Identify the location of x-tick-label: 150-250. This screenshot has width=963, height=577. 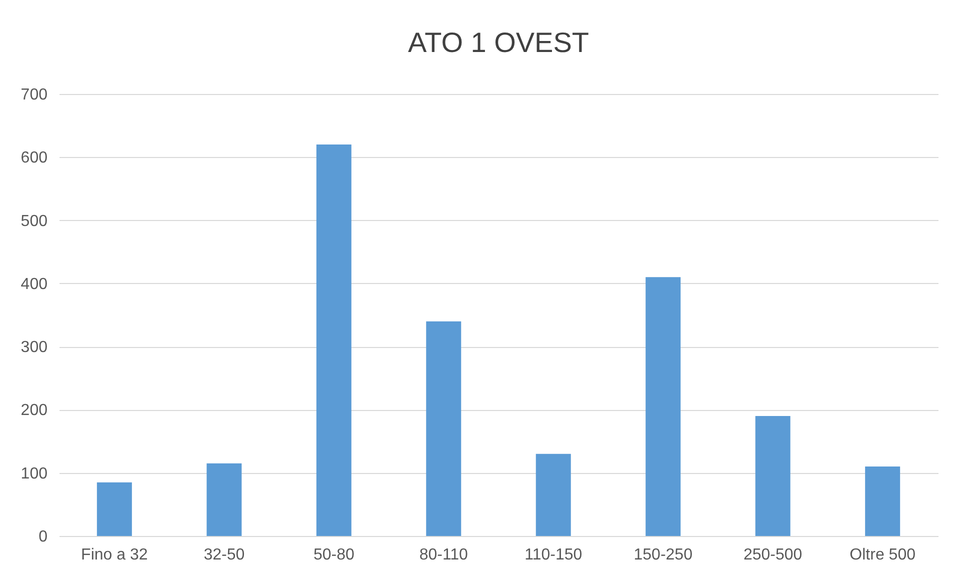
(663, 555).